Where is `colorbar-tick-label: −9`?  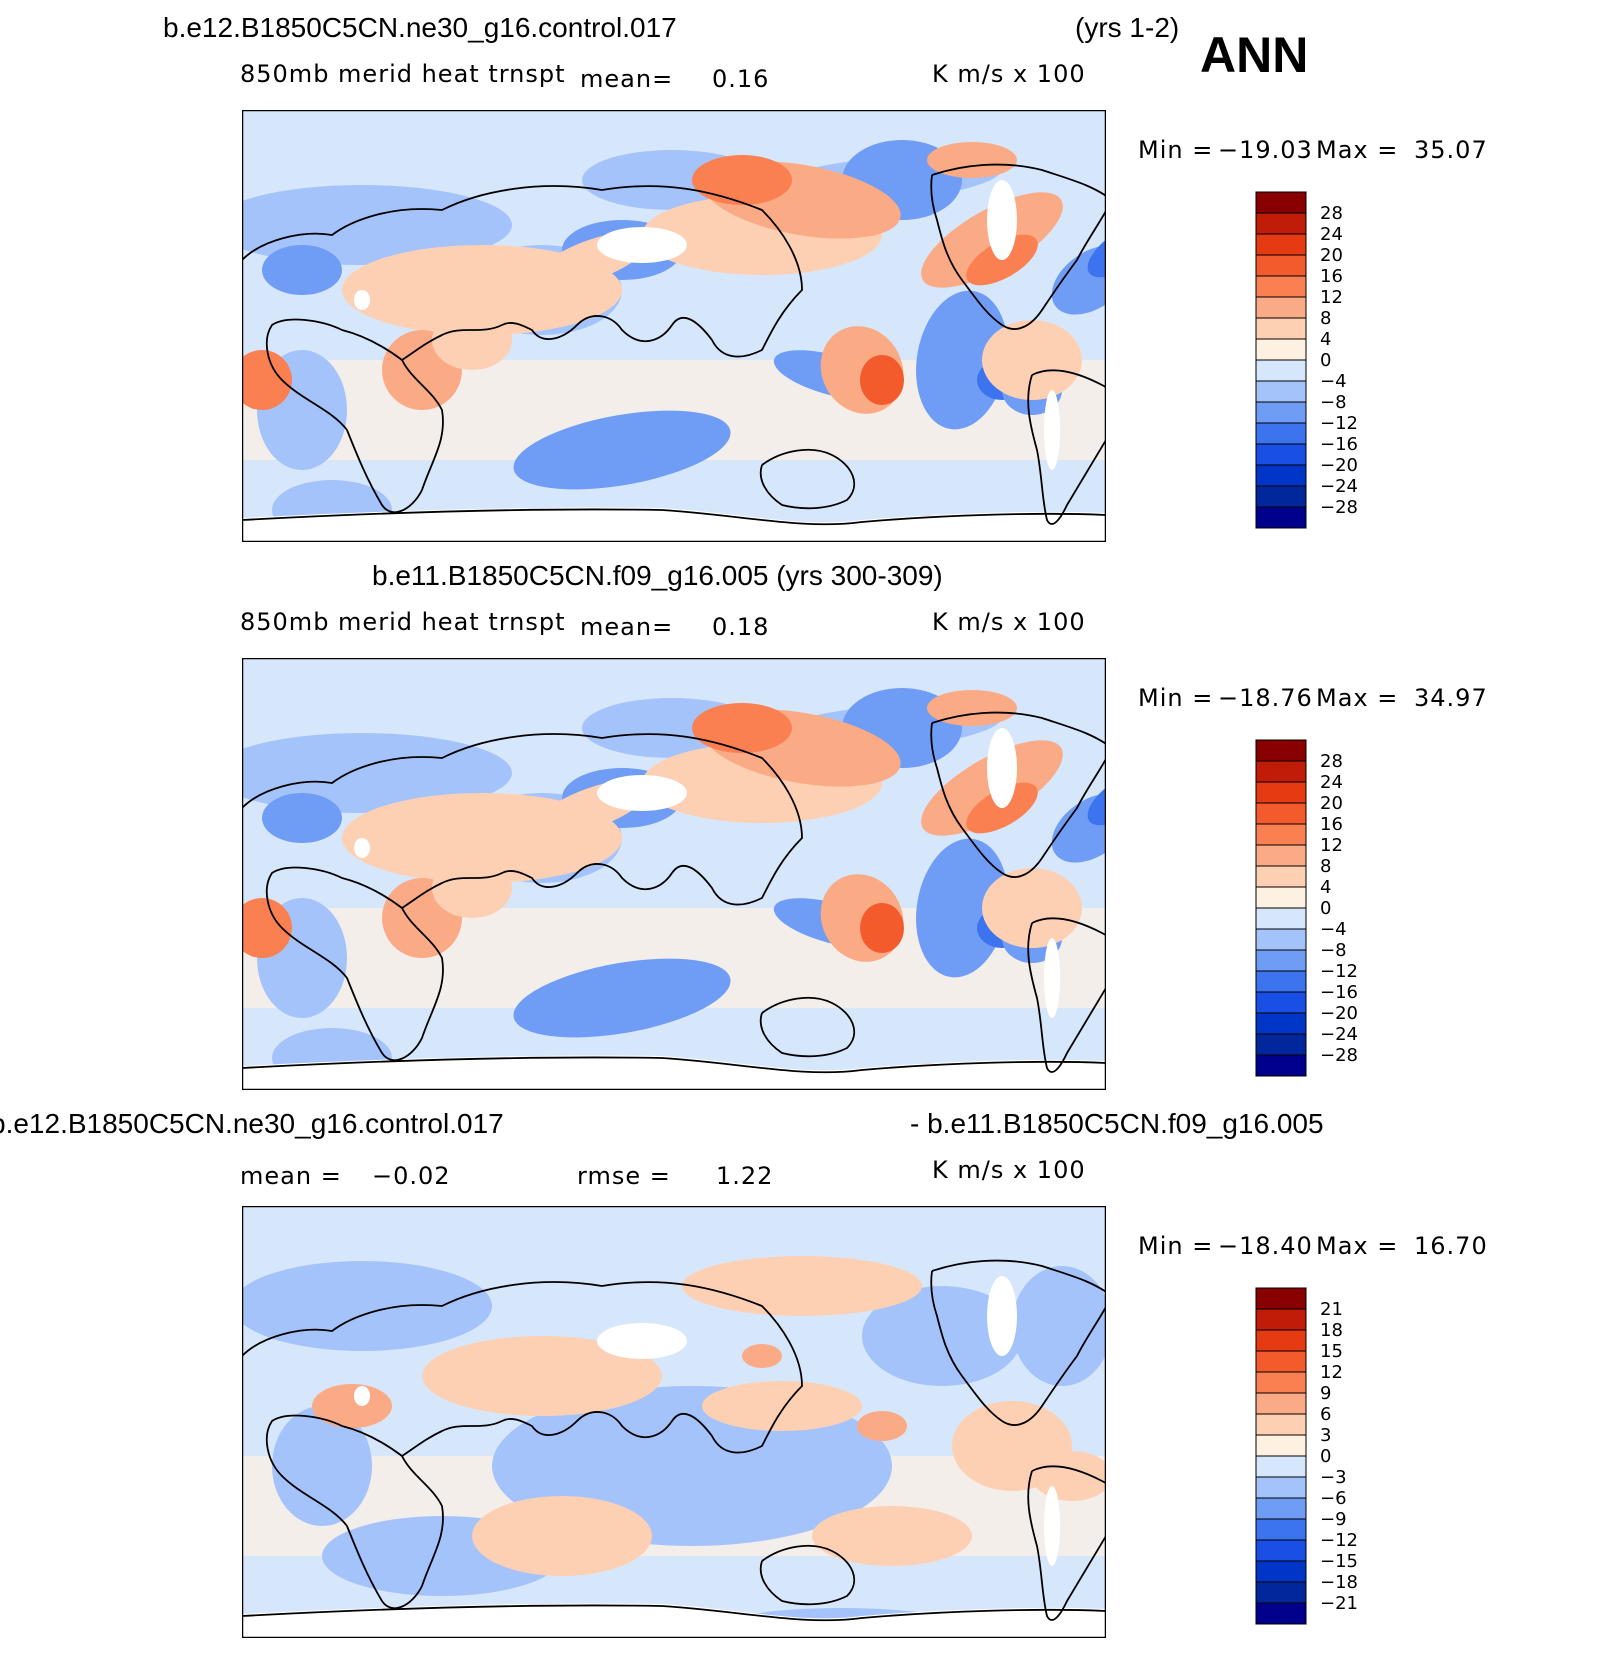 colorbar-tick-label: −9 is located at coordinates (1333, 1519).